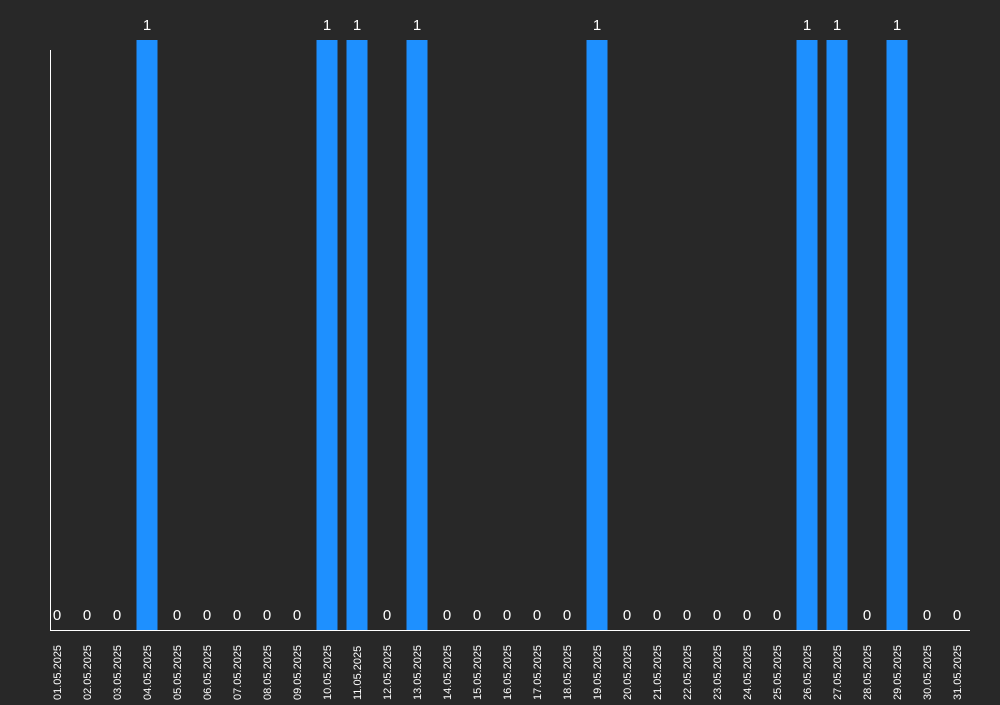 The height and width of the screenshot is (705, 1000). Describe the element at coordinates (688, 672) in the screenshot. I see `x-tick-label-22.05.2025: 22.05.2025` at that location.